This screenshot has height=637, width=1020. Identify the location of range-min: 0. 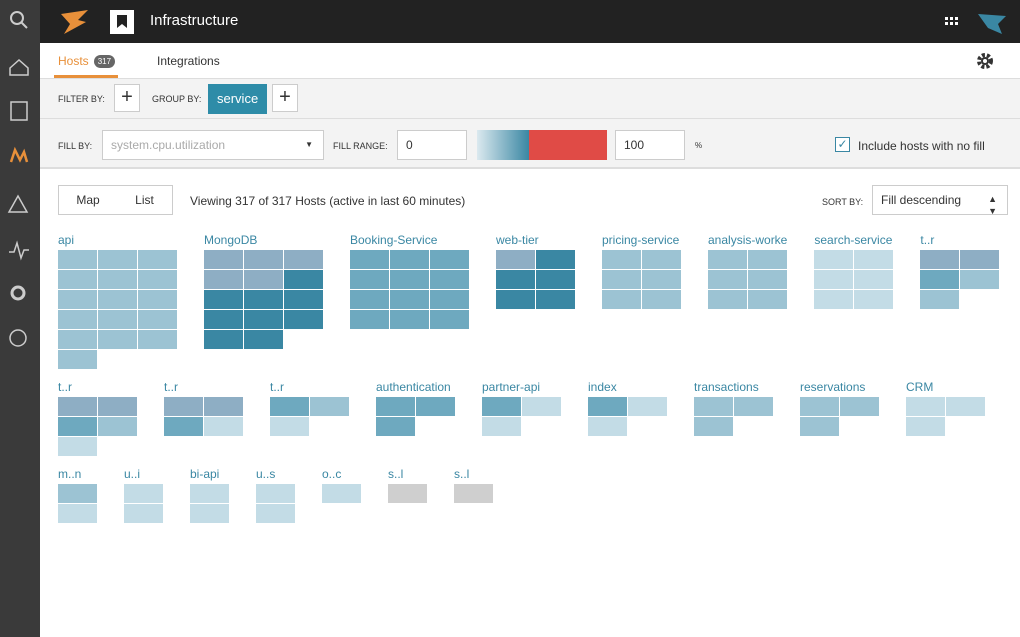
(432, 145).